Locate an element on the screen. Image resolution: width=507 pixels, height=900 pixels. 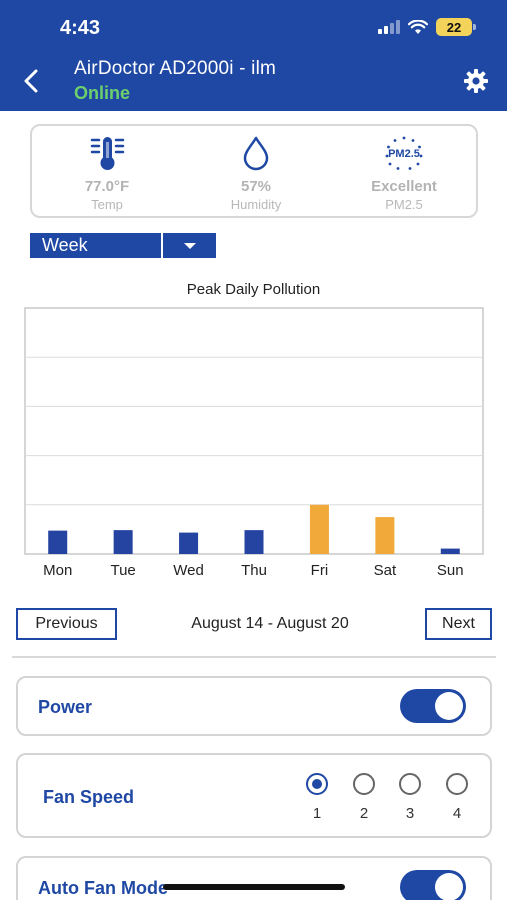
pm25-icon: PM2.5 is located at coordinates (404, 153).